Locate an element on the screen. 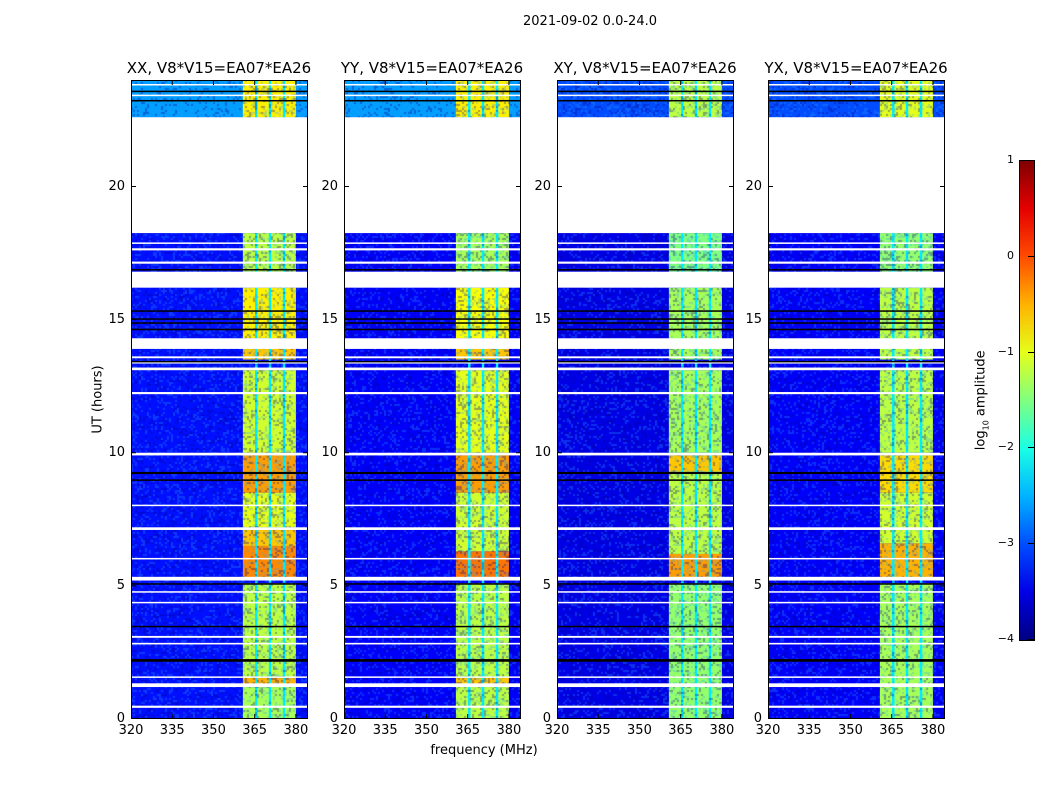 The width and height of the screenshot is (1050, 800). panel-title: XY, V8*V15=EA07*EA26 is located at coordinates (645, 68).